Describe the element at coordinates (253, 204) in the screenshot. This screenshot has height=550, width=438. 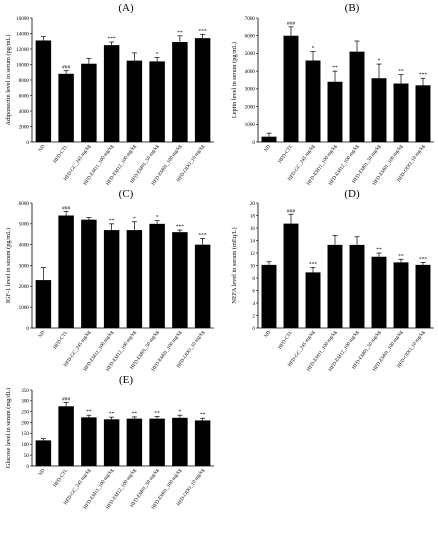
I see `y-tick-label: 20` at that location.